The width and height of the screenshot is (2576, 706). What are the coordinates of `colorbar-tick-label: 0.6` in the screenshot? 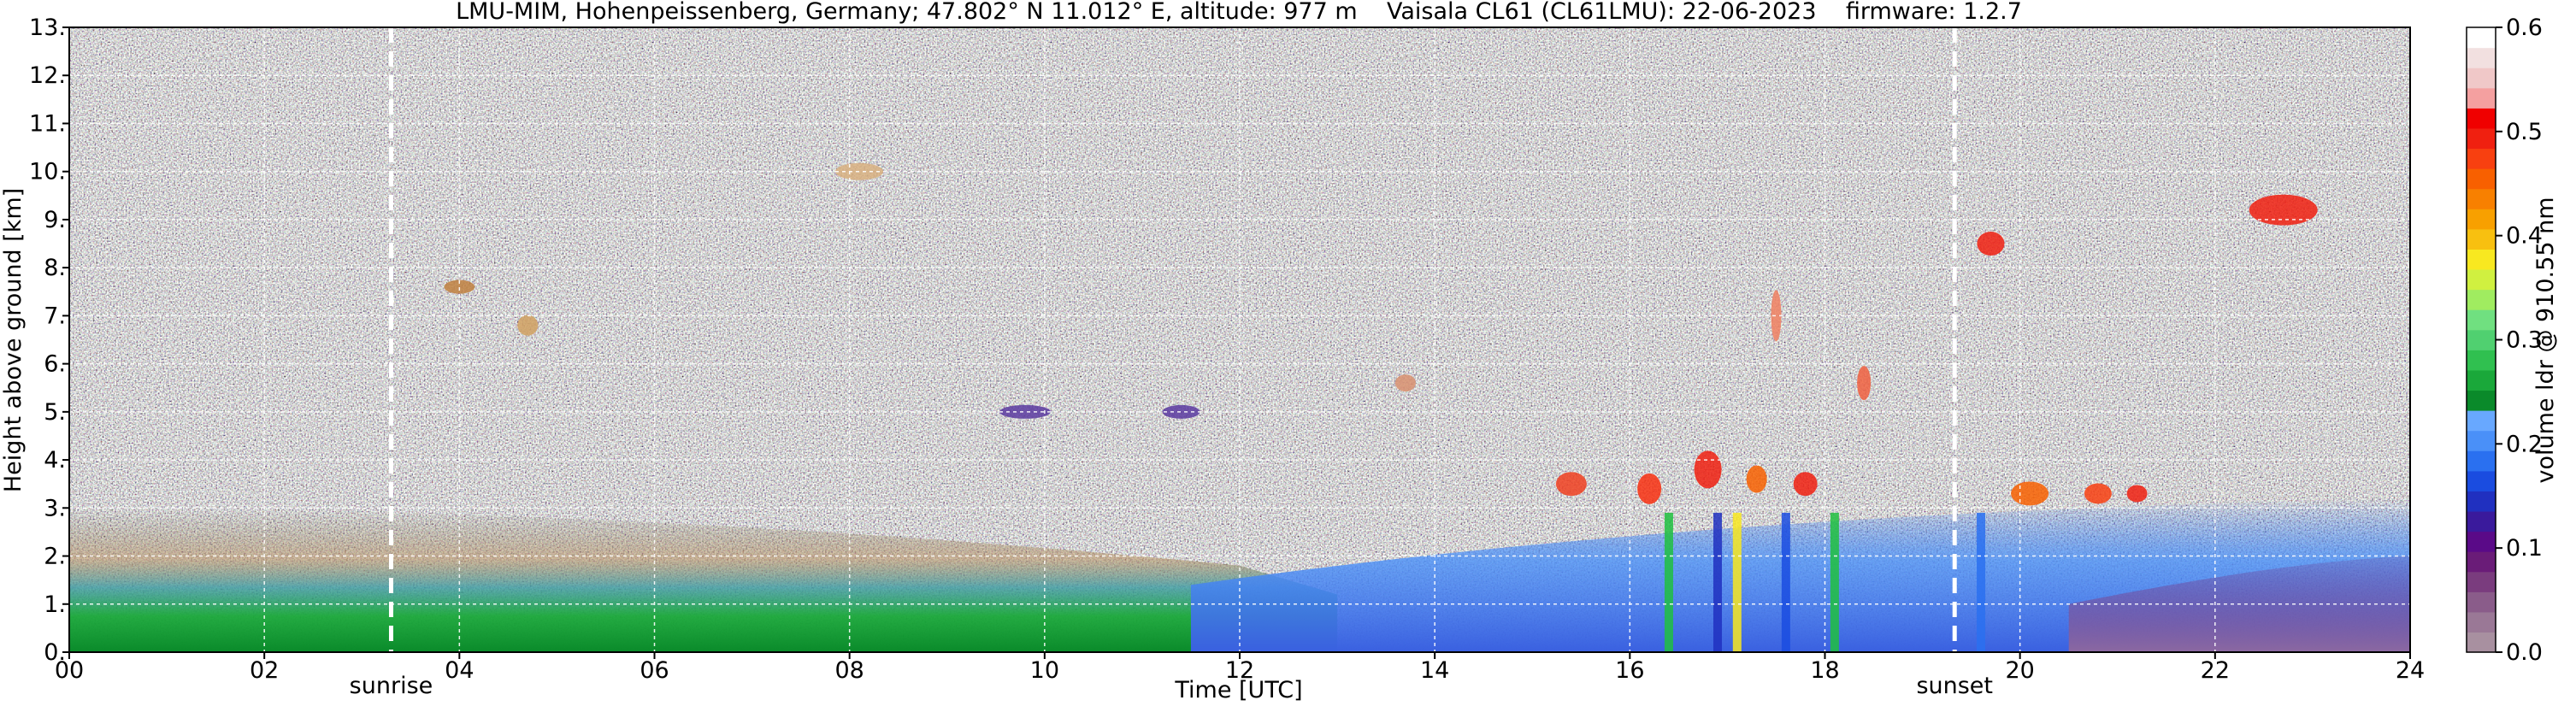 It's located at (2524, 28).